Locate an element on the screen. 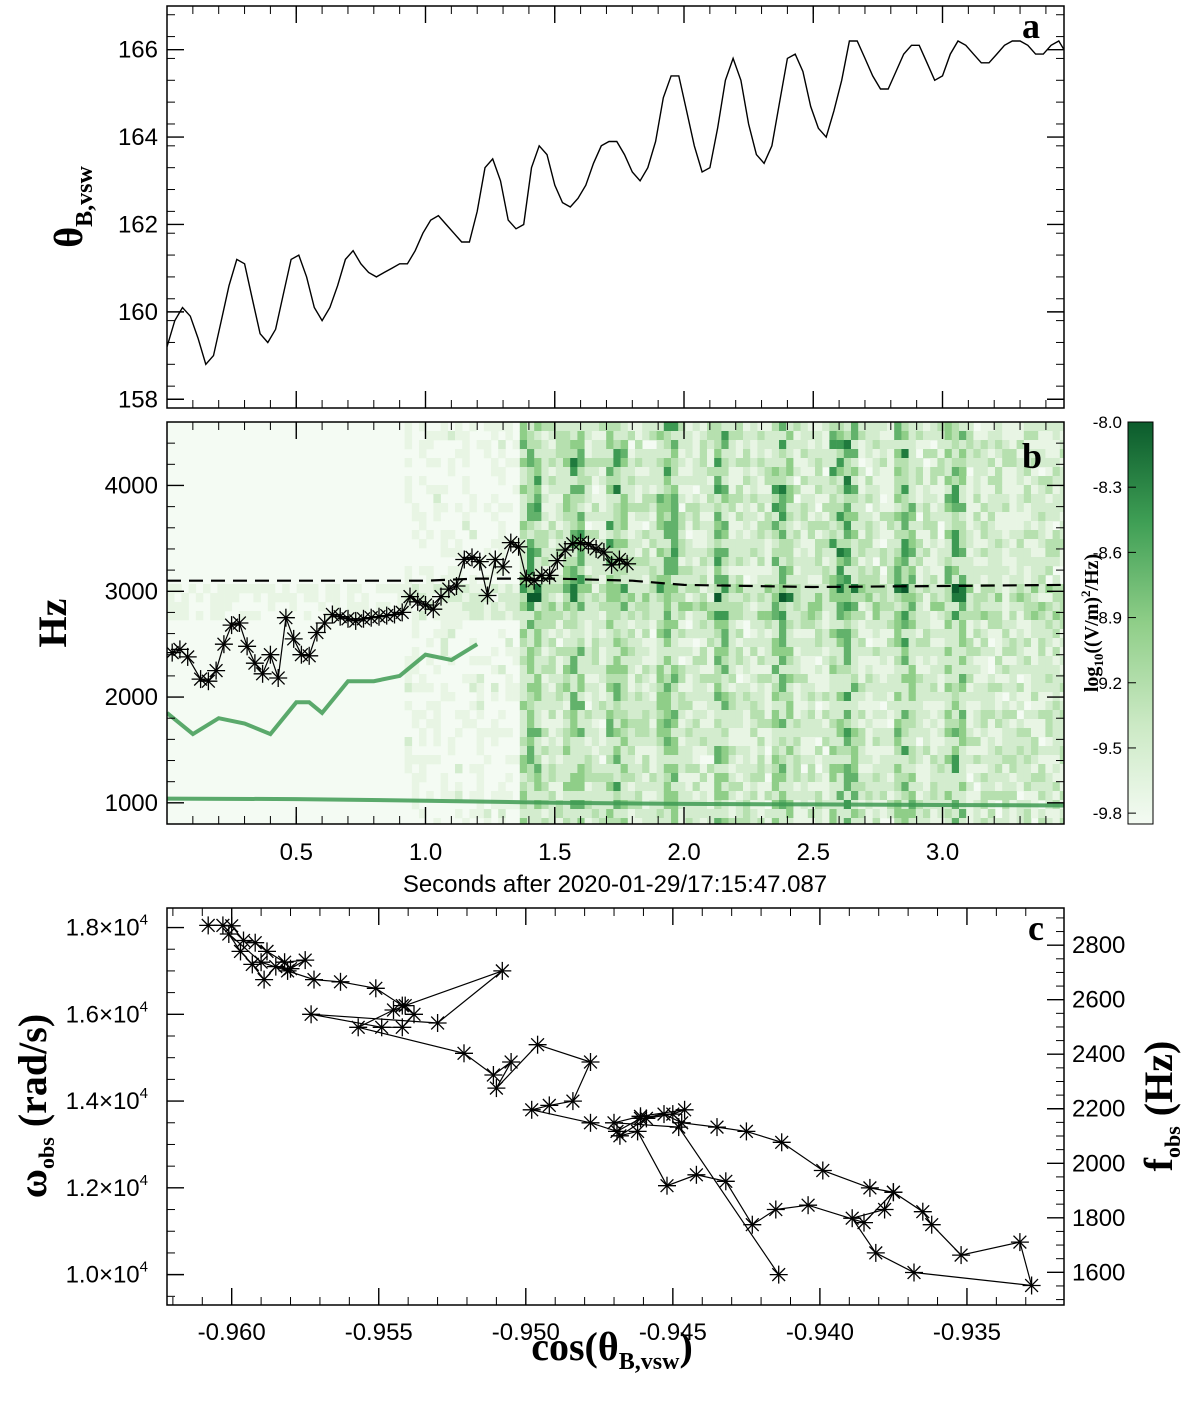 This screenshot has width=1200, height=1402. c-ytick-mantissa: 1.2×10 is located at coordinates (103, 1188).